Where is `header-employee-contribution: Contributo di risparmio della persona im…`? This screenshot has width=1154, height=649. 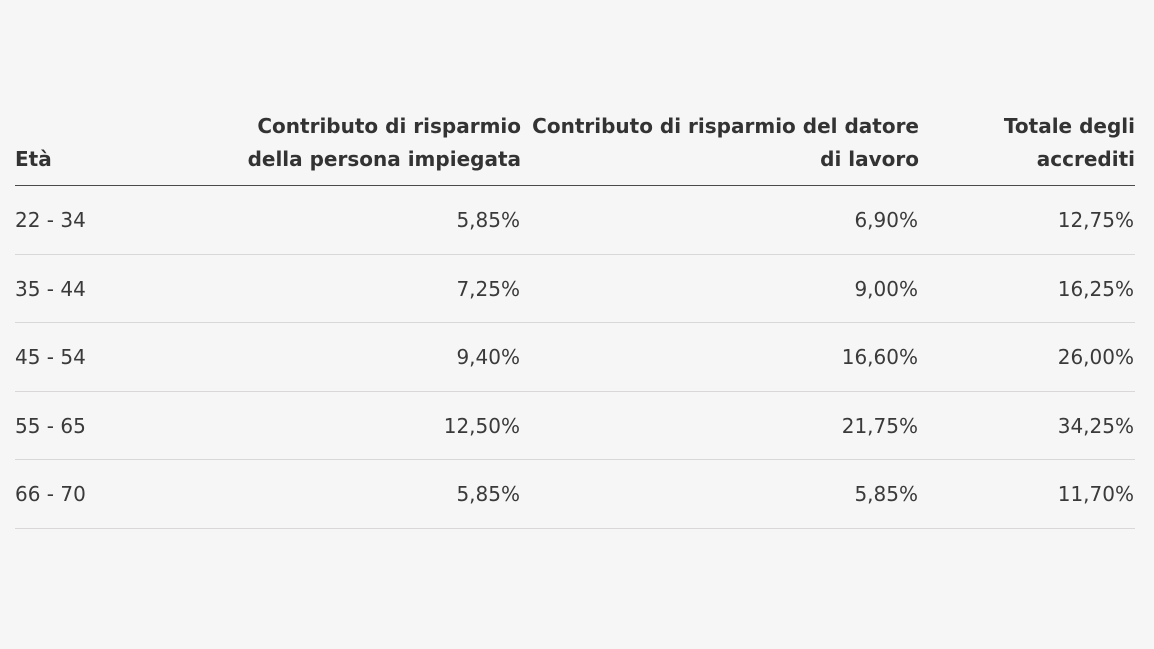
header-employee-contribution: Contributo di risparmio della persona im… is located at coordinates (384, 142).